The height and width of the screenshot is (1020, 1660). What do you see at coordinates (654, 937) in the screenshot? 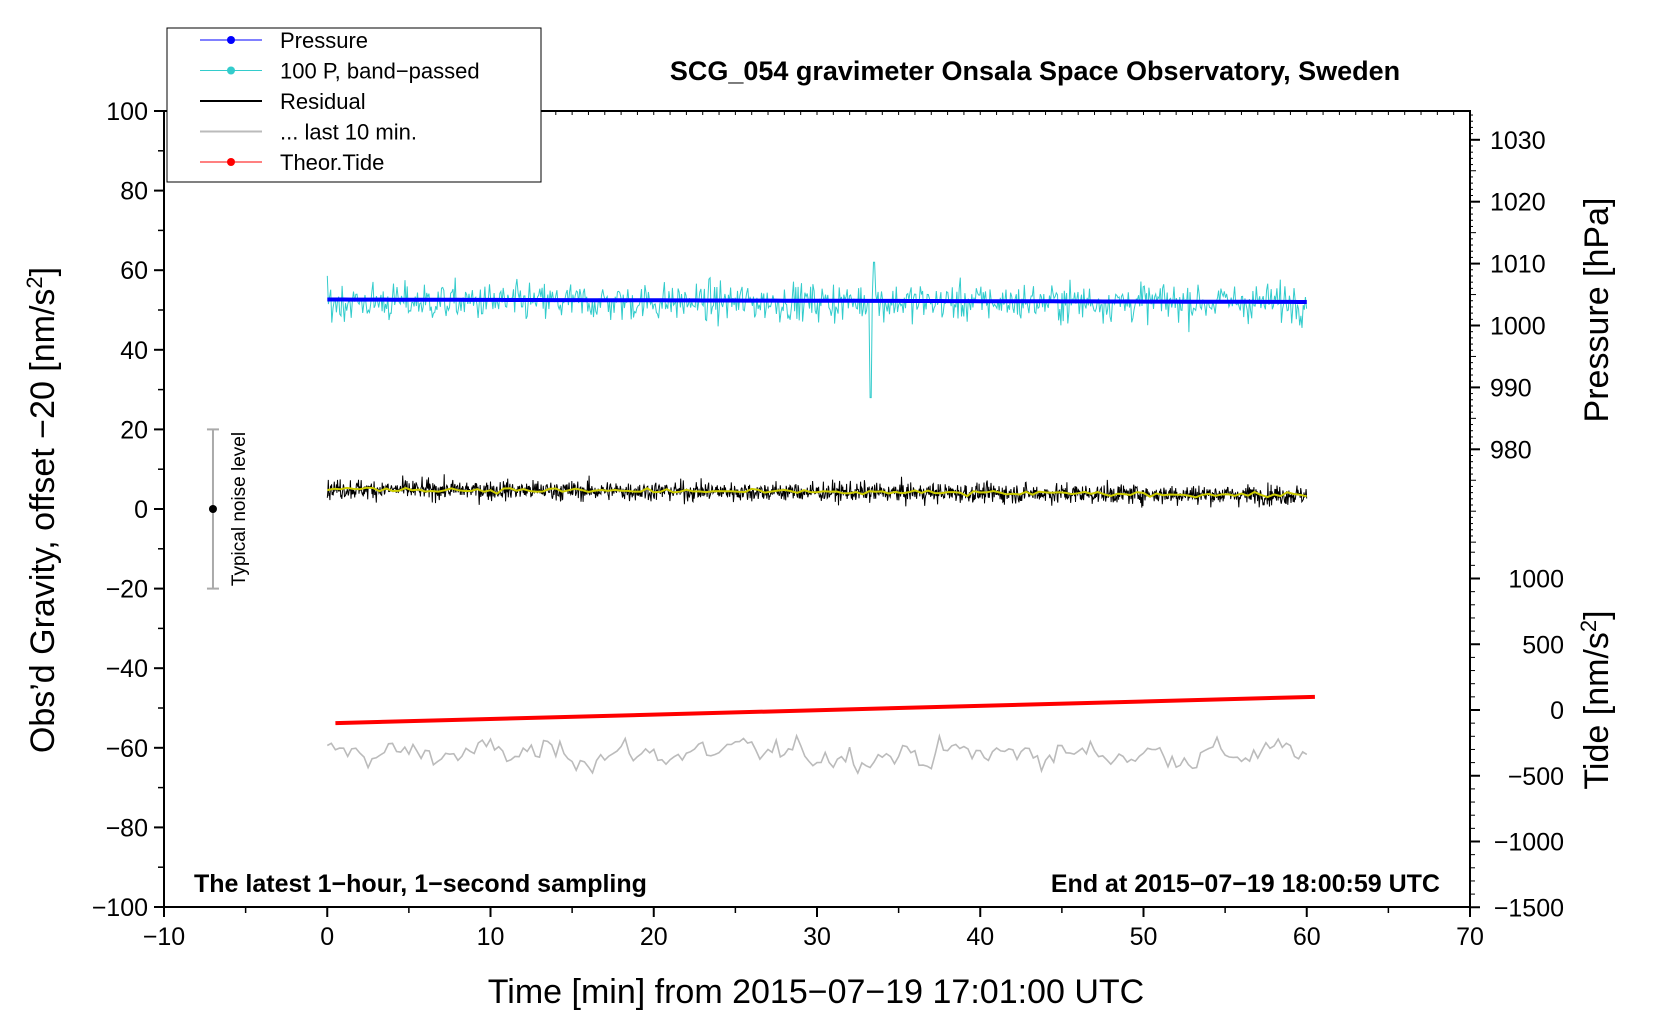
I see `x-tick-label: 20` at bounding box center [654, 937].